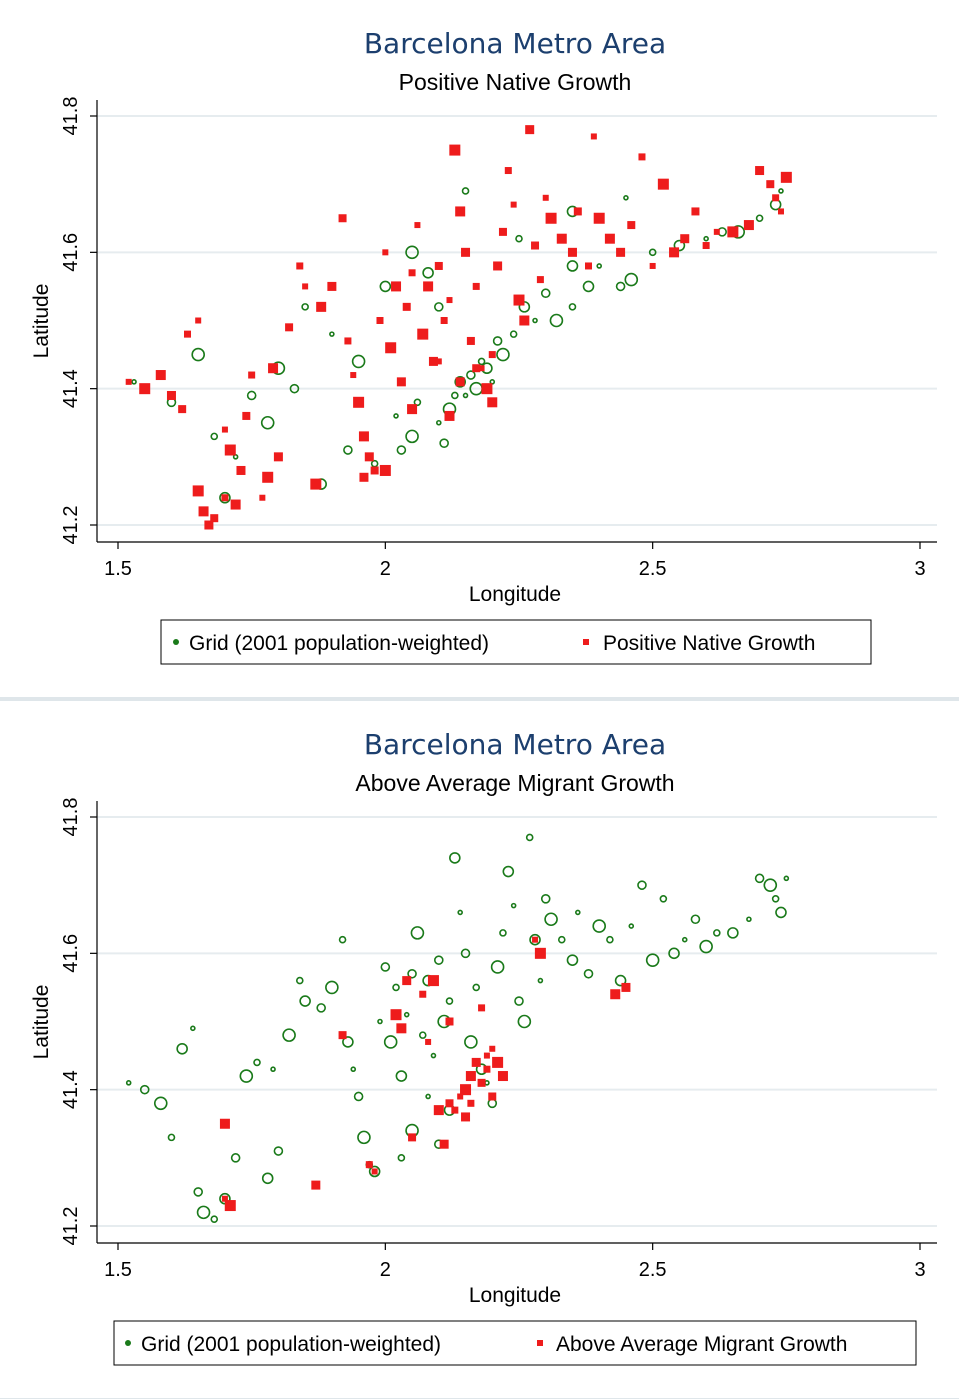 This screenshot has height=1399, width=959. I want to click on legend-label-grid: Grid (2001 population-weighted), so click(291, 1344).